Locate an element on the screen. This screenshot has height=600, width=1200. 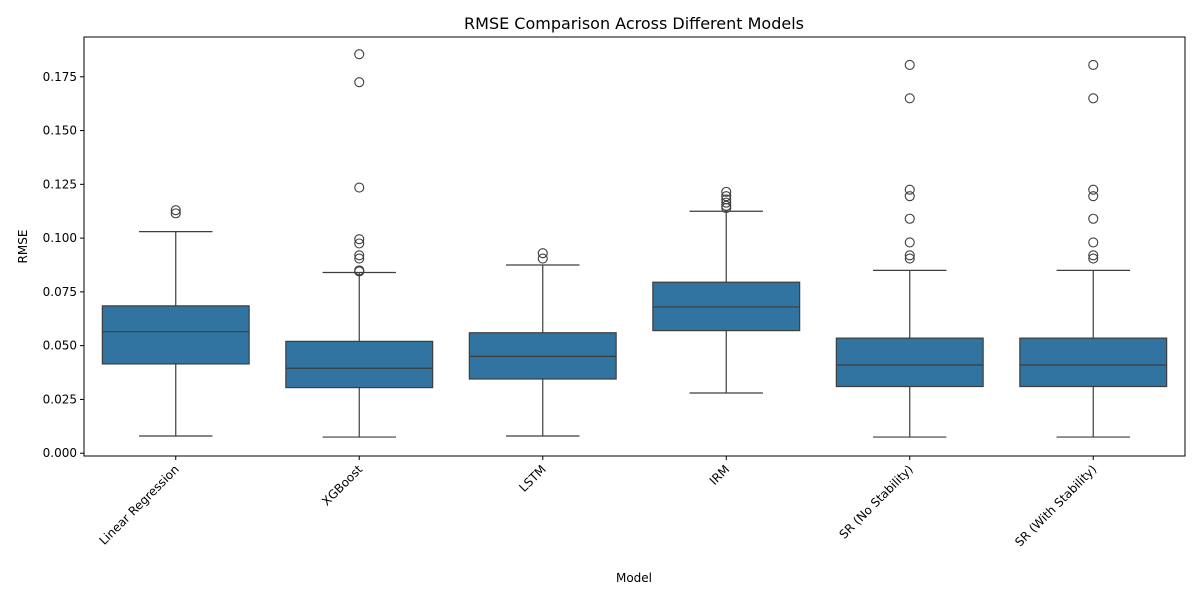
y-tick-label: 0.175 is located at coordinates (60, 77).